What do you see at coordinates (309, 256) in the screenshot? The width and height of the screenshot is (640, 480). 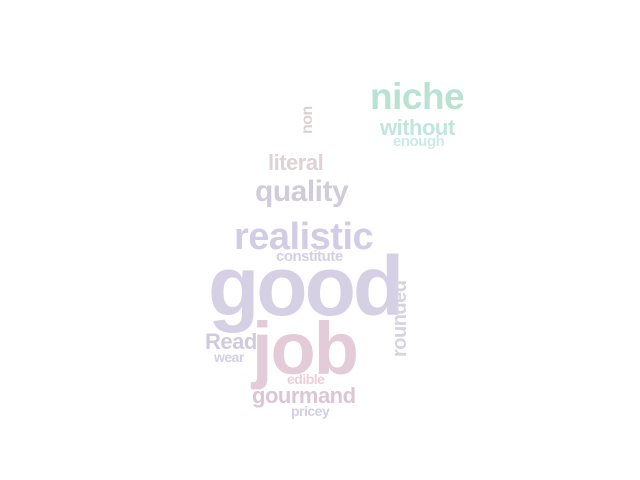 I see `word-constitute: constitute` at bounding box center [309, 256].